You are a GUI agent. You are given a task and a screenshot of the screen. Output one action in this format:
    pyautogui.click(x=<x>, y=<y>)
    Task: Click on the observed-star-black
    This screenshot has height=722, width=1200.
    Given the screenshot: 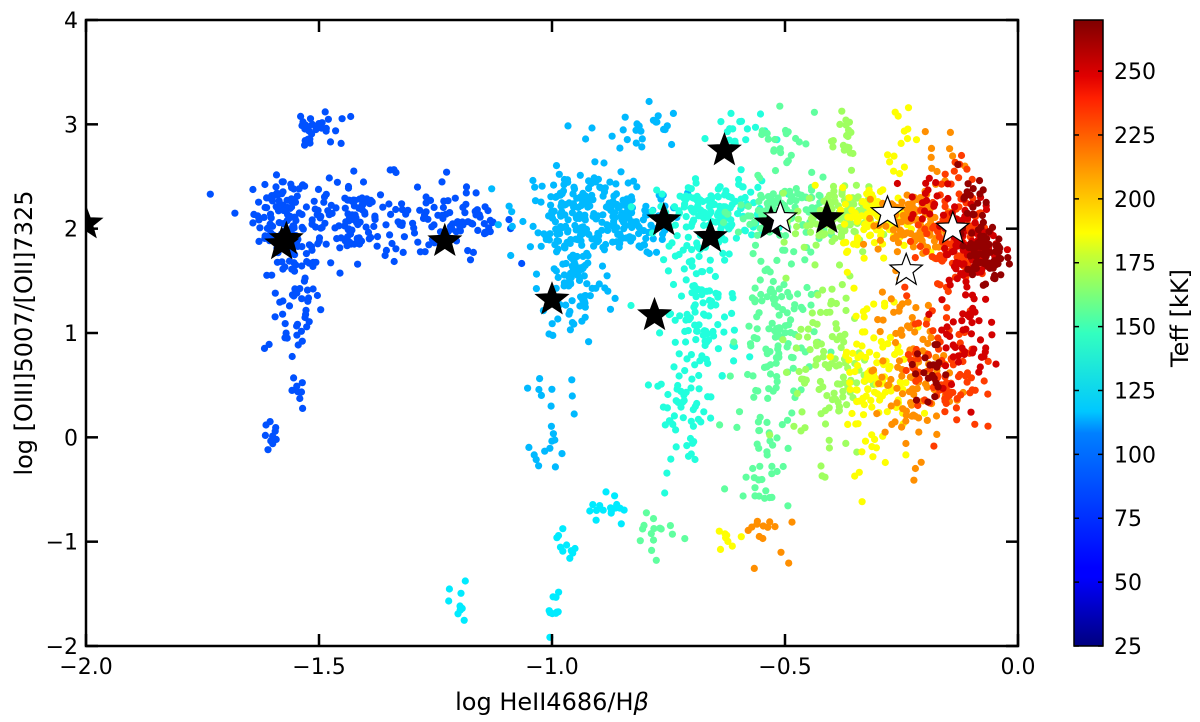 What is the action you would take?
    pyautogui.click(x=710, y=235)
    